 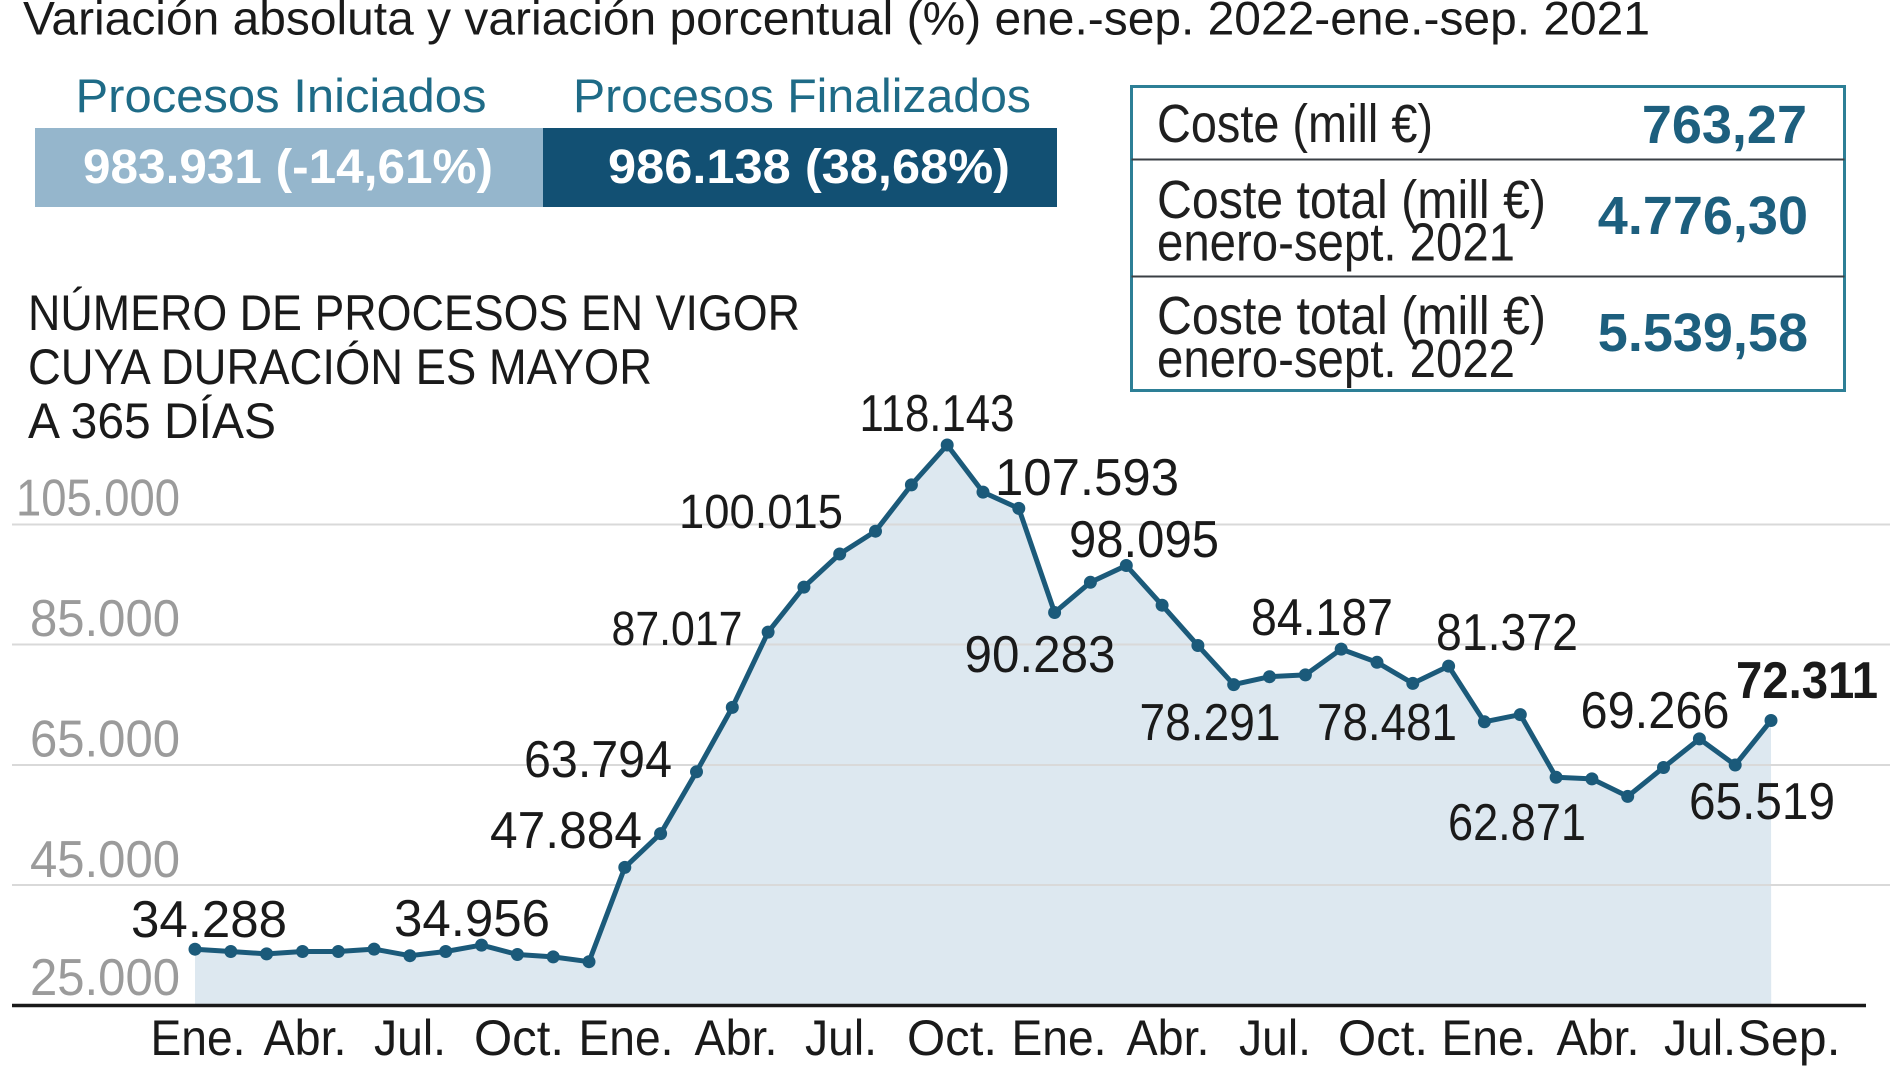 What do you see at coordinates (761, 512) in the screenshot?
I see `svg-text: 100.015` at bounding box center [761, 512].